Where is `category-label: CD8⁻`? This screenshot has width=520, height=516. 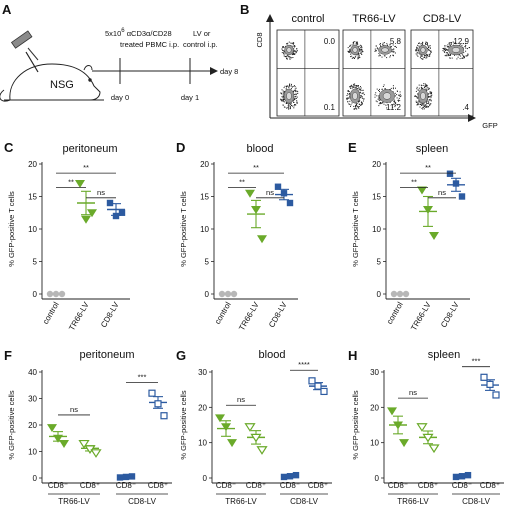 category-label: CD8⁻ is located at coordinates (126, 485).